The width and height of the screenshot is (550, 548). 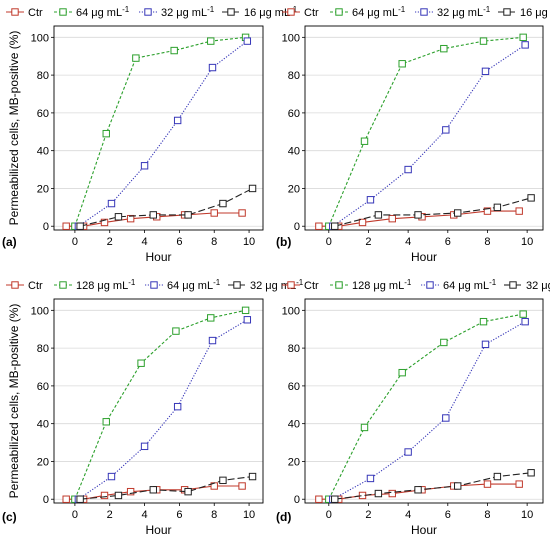 What do you see at coordinates (110, 242) in the screenshot?
I see `x-tick-label: 2` at bounding box center [110, 242].